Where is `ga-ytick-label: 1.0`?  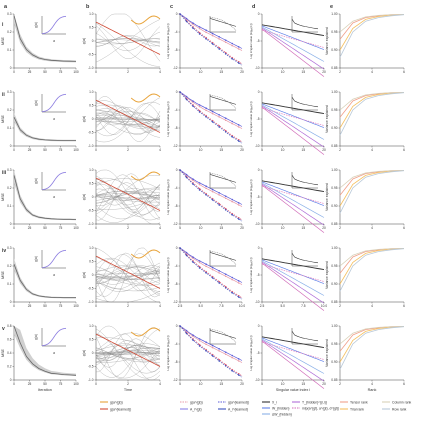 ga-ytick-label: 1.0 is located at coordinates (91, 326).